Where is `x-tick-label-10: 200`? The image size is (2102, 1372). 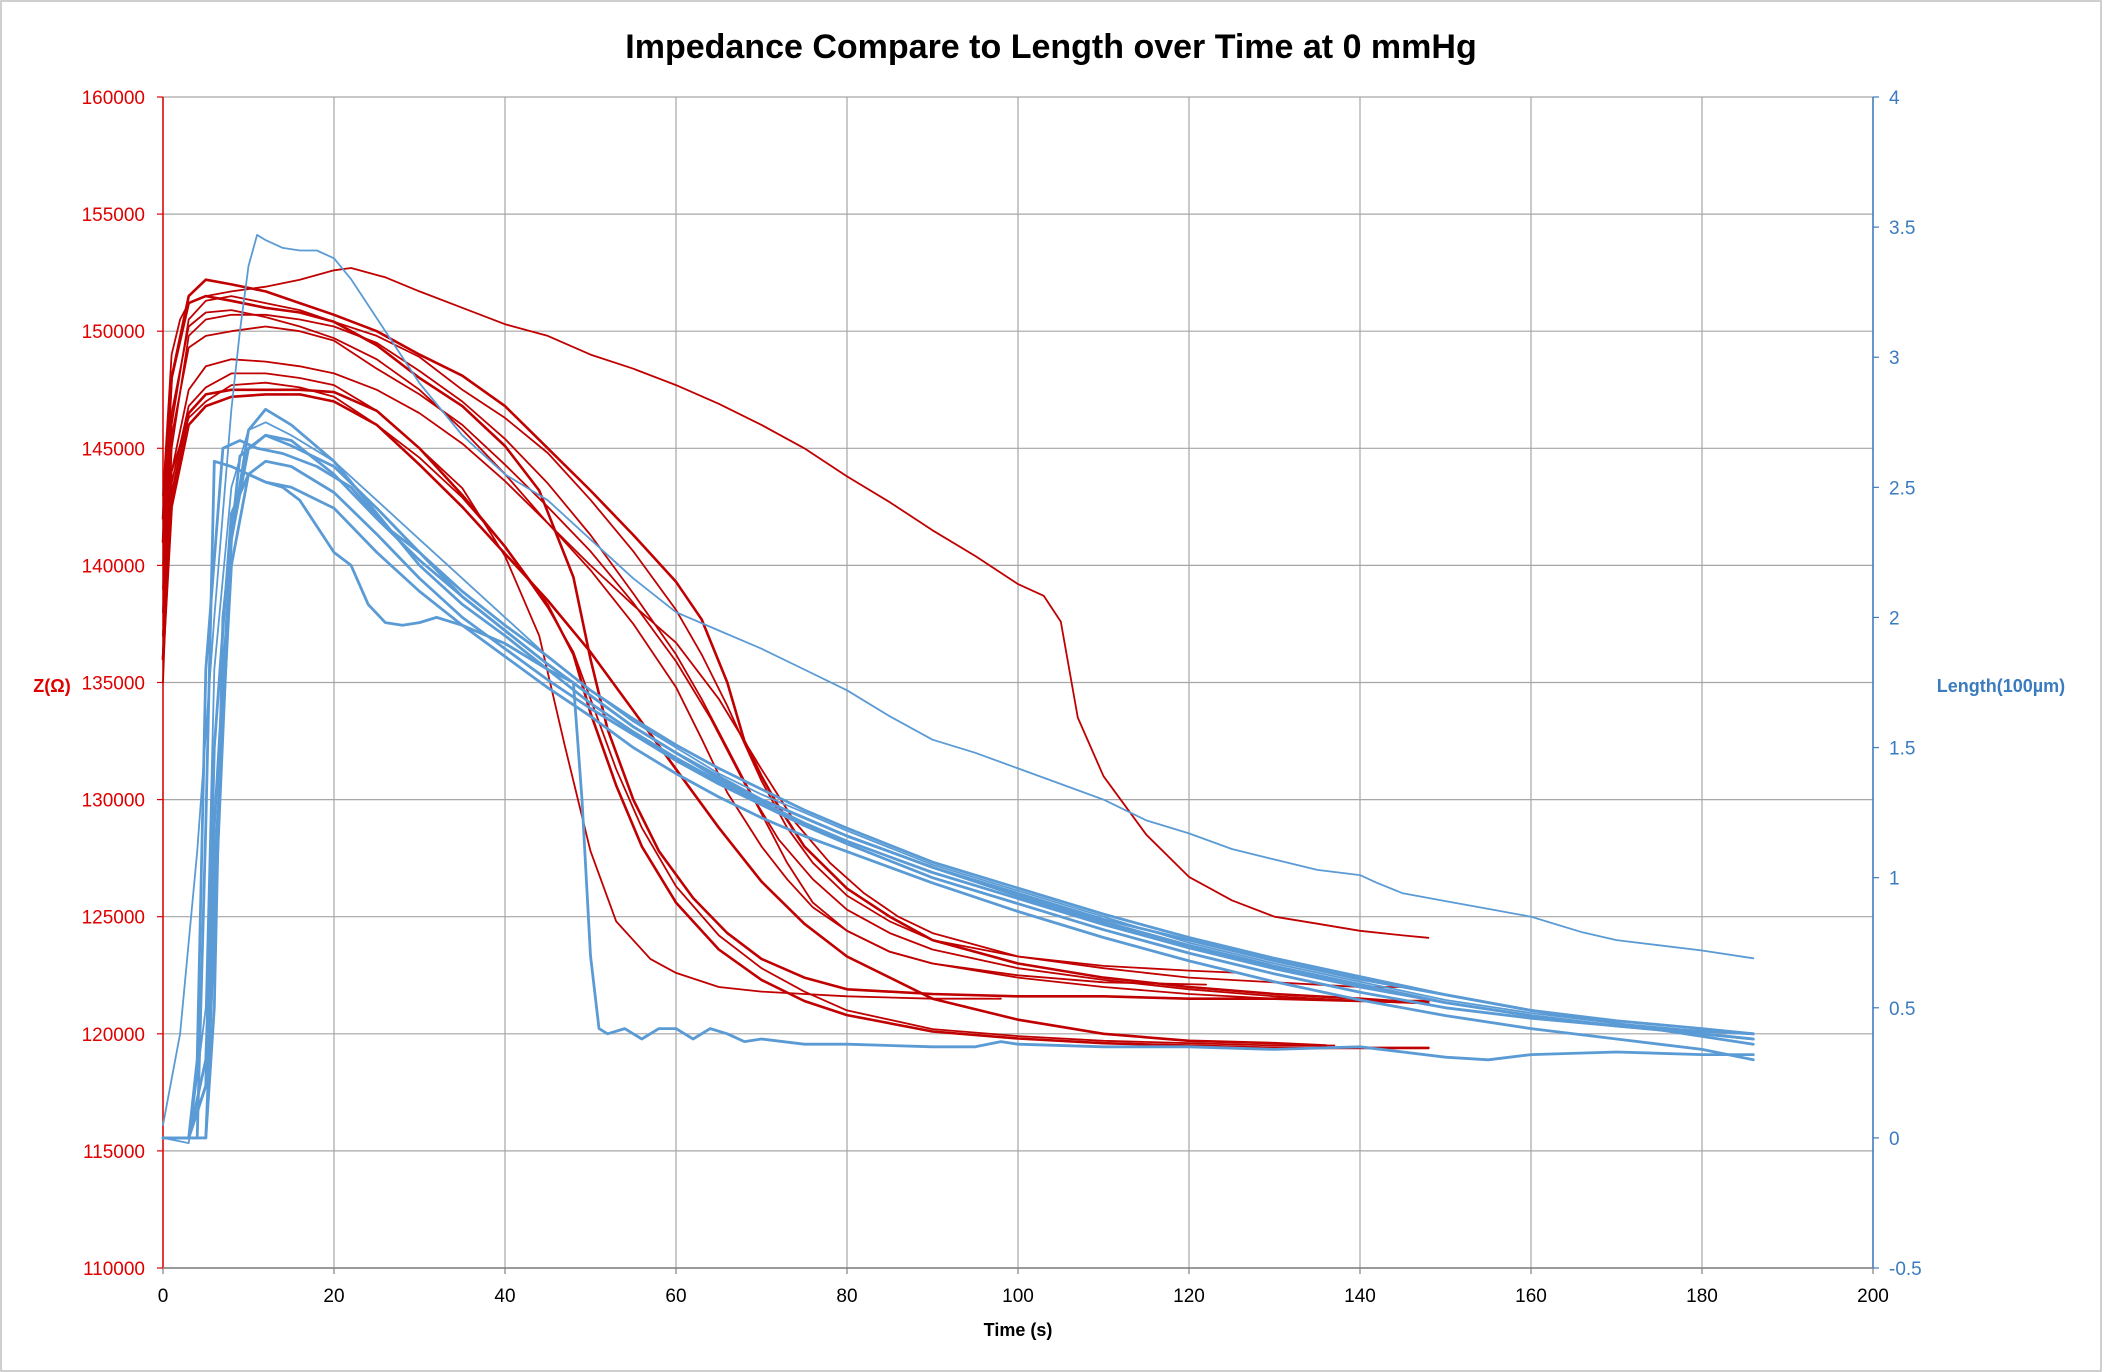 x-tick-label-10: 200 is located at coordinates (1873, 1296).